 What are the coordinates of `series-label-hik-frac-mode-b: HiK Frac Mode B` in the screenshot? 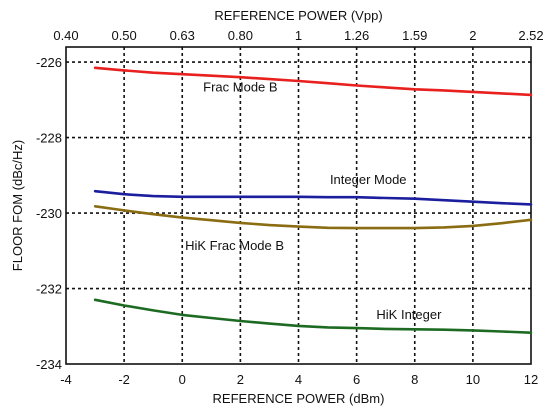 It's located at (234, 245).